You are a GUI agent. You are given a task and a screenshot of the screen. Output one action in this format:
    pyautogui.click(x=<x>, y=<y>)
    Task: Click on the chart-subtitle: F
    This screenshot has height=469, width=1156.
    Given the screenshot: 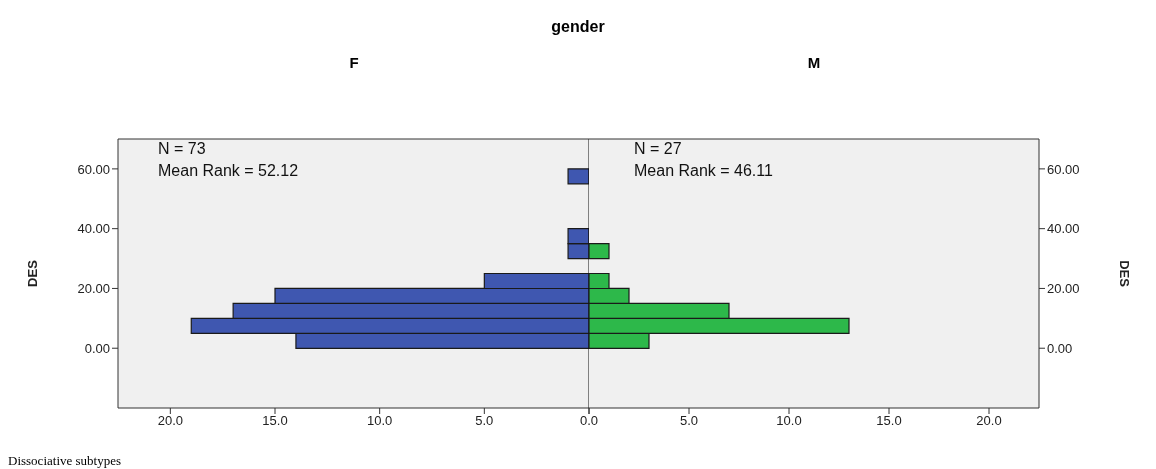 What is the action you would take?
    pyautogui.click(x=354, y=62)
    